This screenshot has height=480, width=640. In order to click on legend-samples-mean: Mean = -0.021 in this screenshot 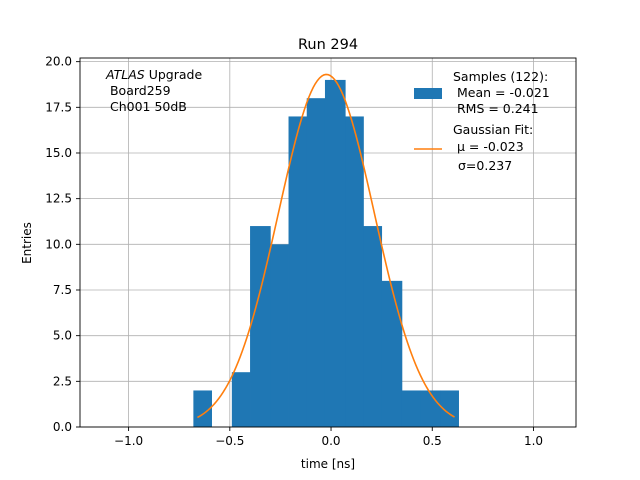, I will do `click(501, 92)`.